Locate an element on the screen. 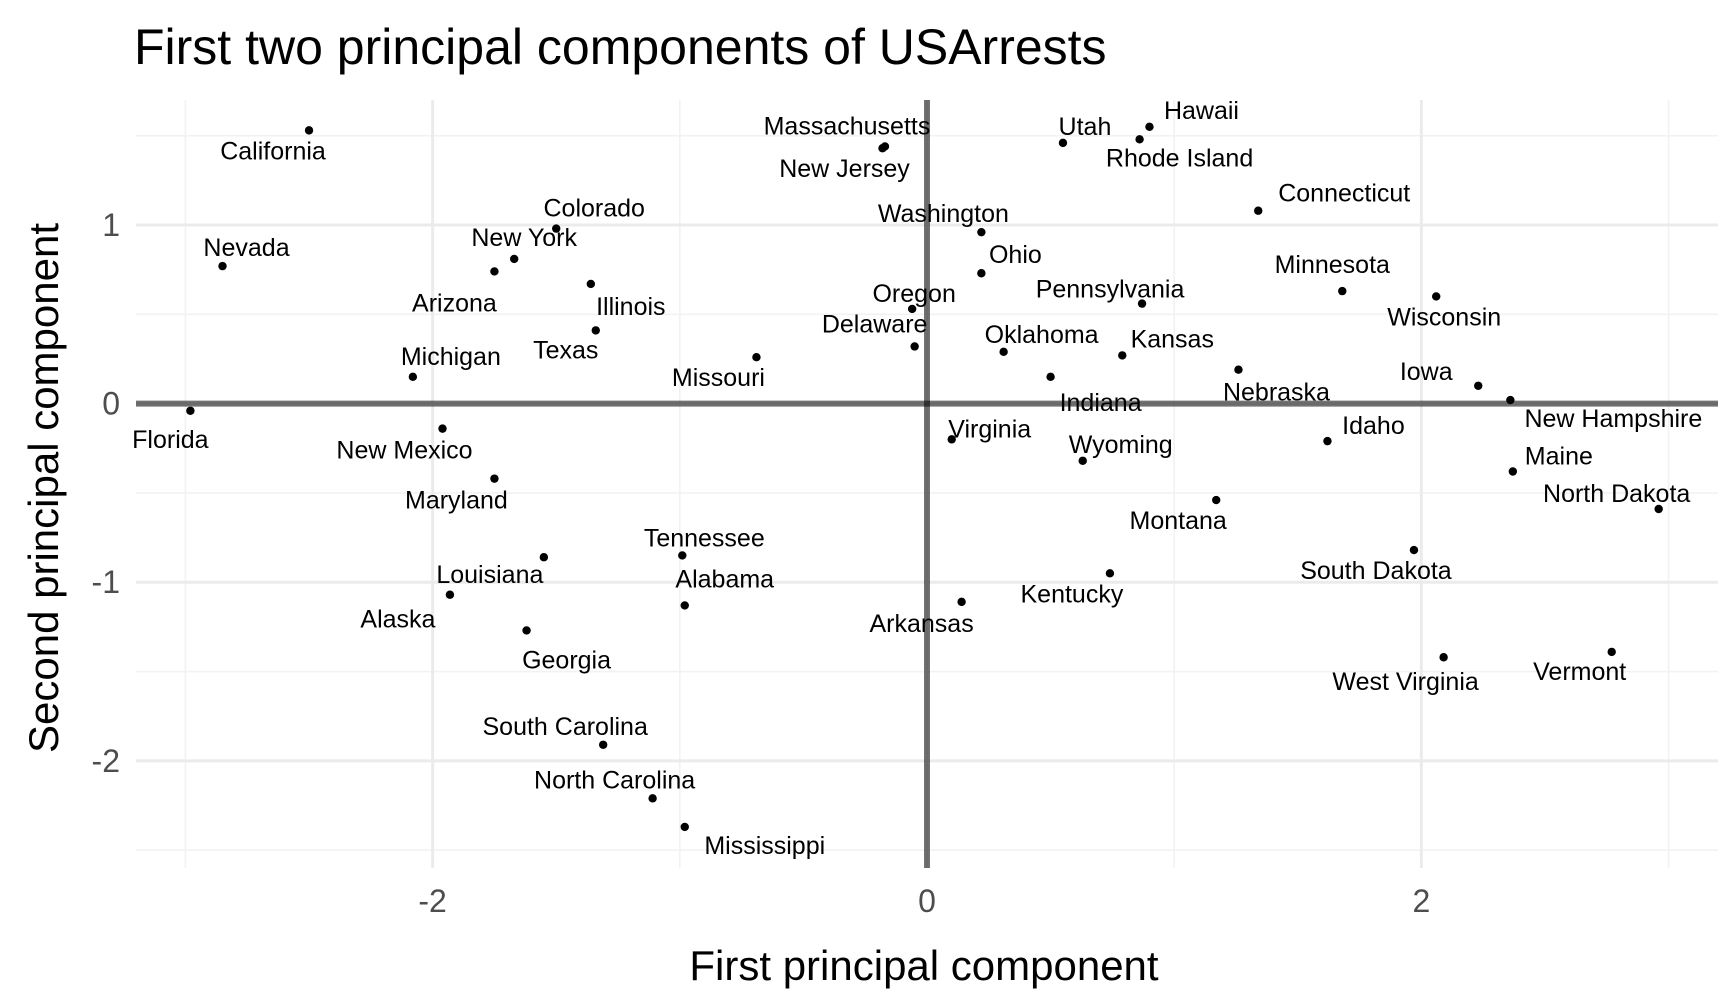 The image size is (1728, 1008). point-texas is located at coordinates (595, 330).